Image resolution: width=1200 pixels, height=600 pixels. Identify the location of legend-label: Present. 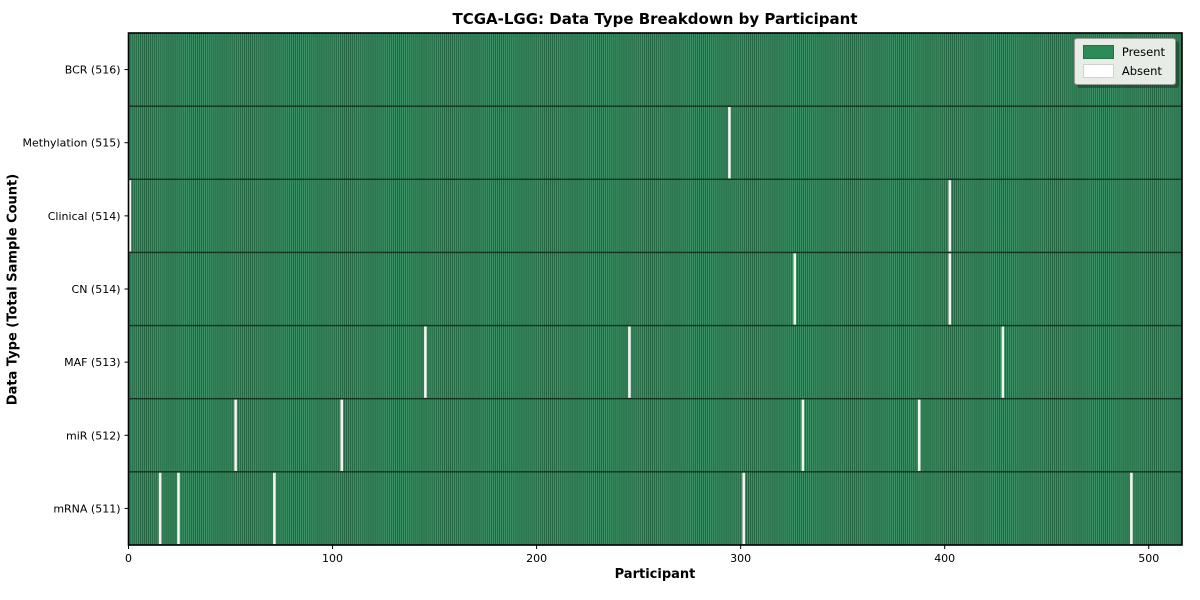
(1143, 51).